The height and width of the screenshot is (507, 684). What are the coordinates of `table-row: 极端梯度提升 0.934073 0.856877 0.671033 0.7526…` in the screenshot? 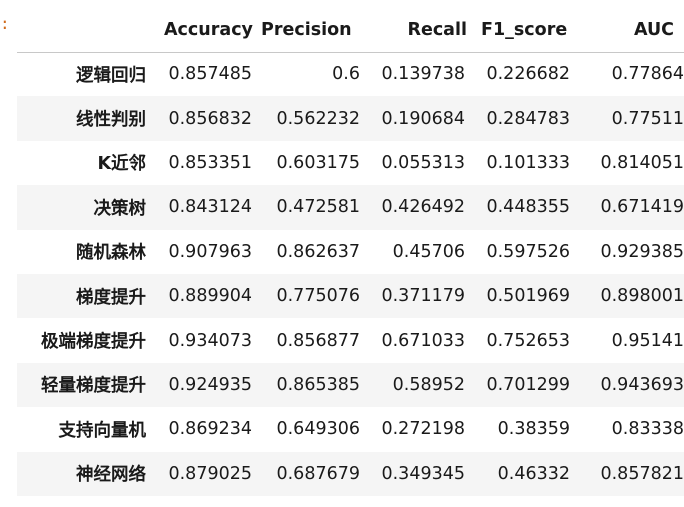 It's located at (350, 340).